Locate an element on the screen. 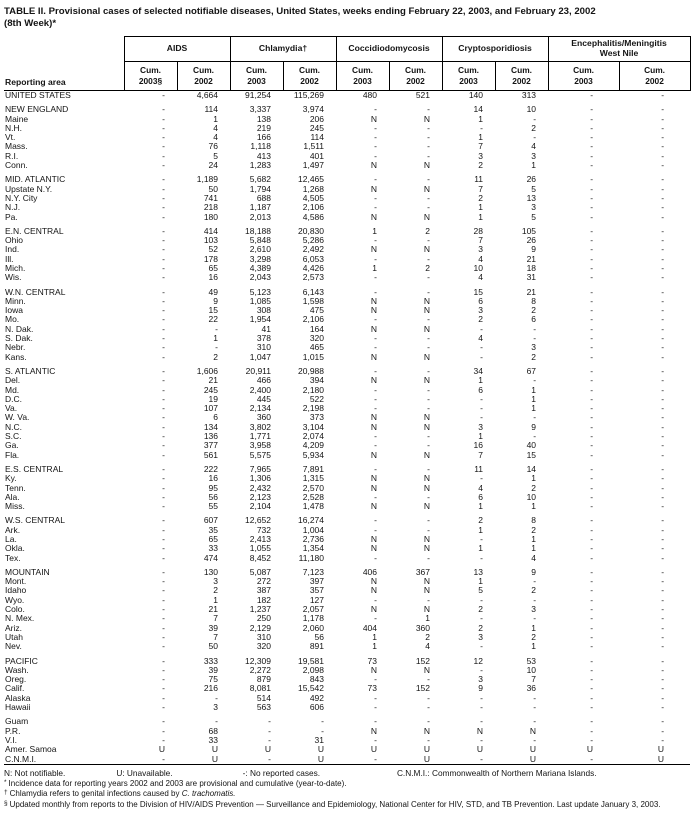 Image resolution: width=694 pixels, height=822 pixels. value-cell: 245 is located at coordinates (317, 128).